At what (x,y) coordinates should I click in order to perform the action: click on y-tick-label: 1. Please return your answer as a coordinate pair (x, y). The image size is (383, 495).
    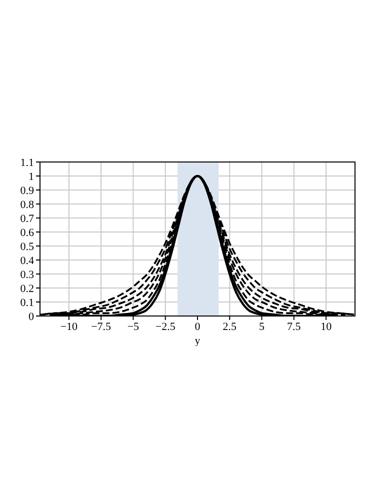
    Looking at the image, I should click on (31, 176).